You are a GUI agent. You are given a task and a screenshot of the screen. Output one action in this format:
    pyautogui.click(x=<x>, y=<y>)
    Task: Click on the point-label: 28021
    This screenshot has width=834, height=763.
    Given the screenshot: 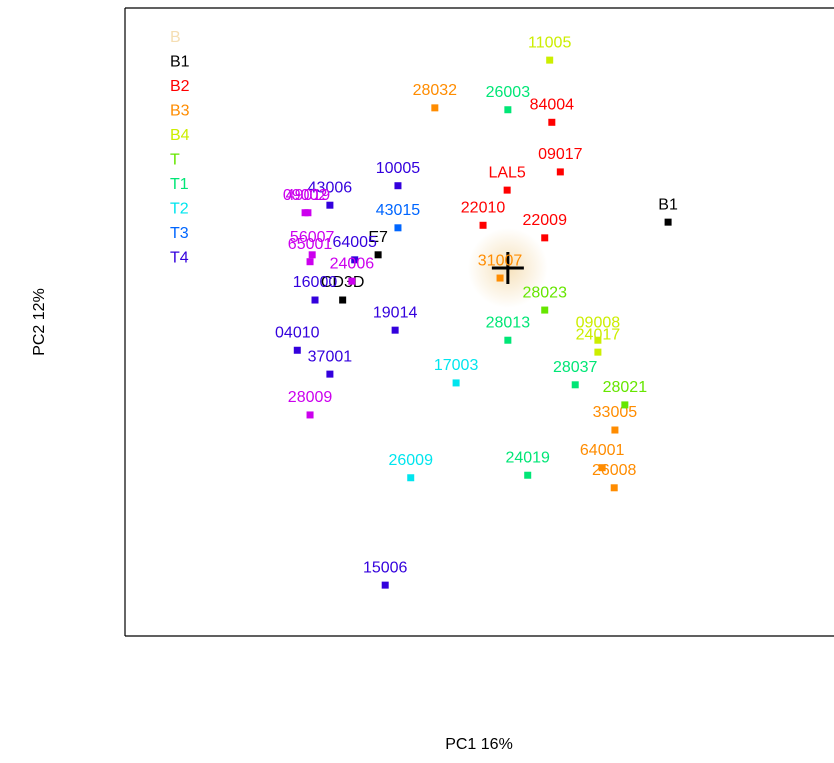 What is the action you would take?
    pyautogui.click(x=625, y=387)
    